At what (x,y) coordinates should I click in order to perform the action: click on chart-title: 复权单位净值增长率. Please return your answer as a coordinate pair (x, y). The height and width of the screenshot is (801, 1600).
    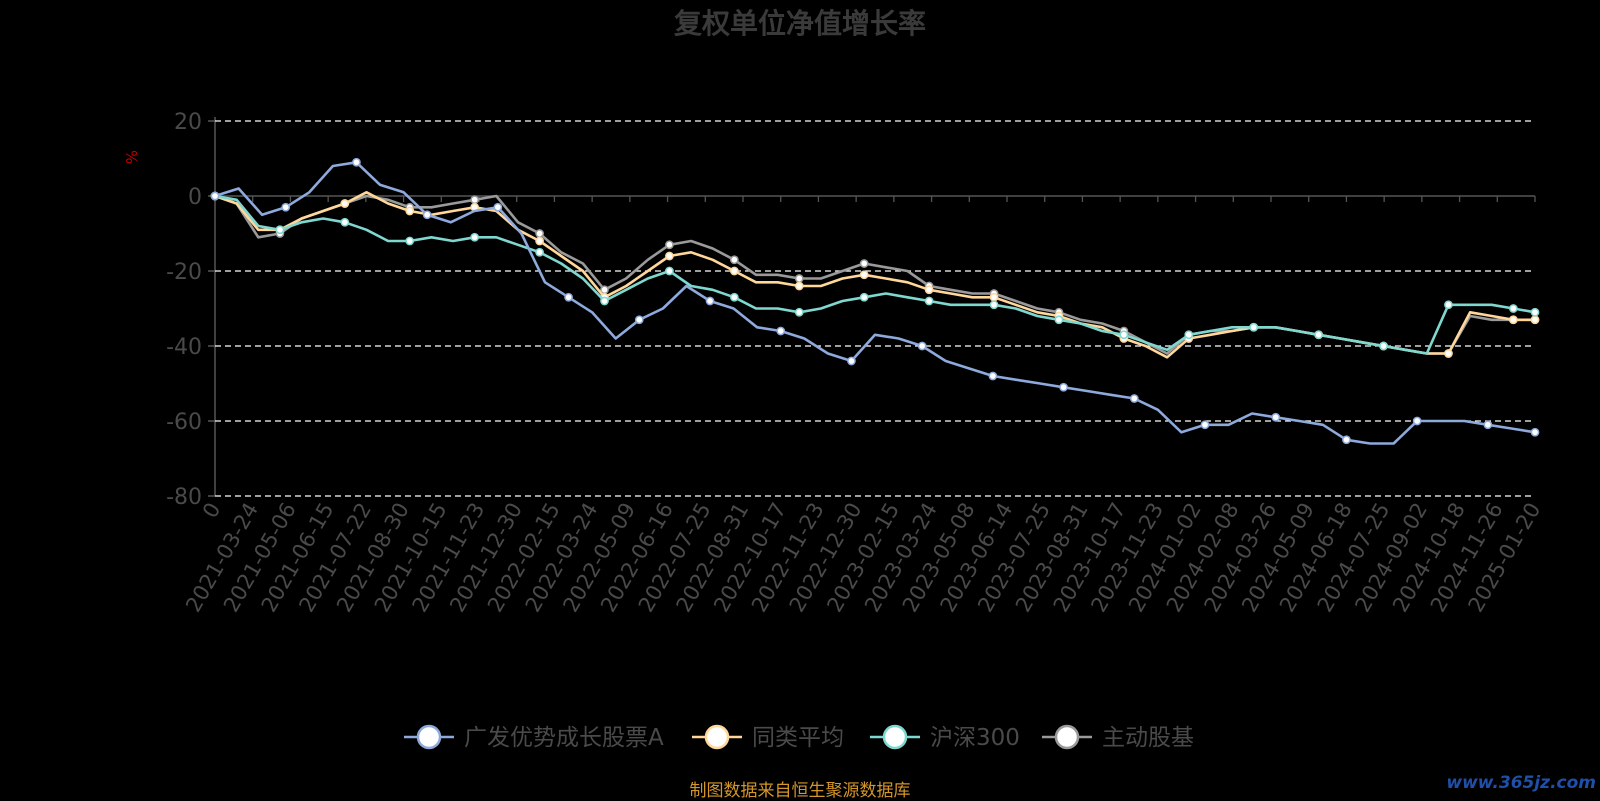
    Looking at the image, I should click on (799, 23).